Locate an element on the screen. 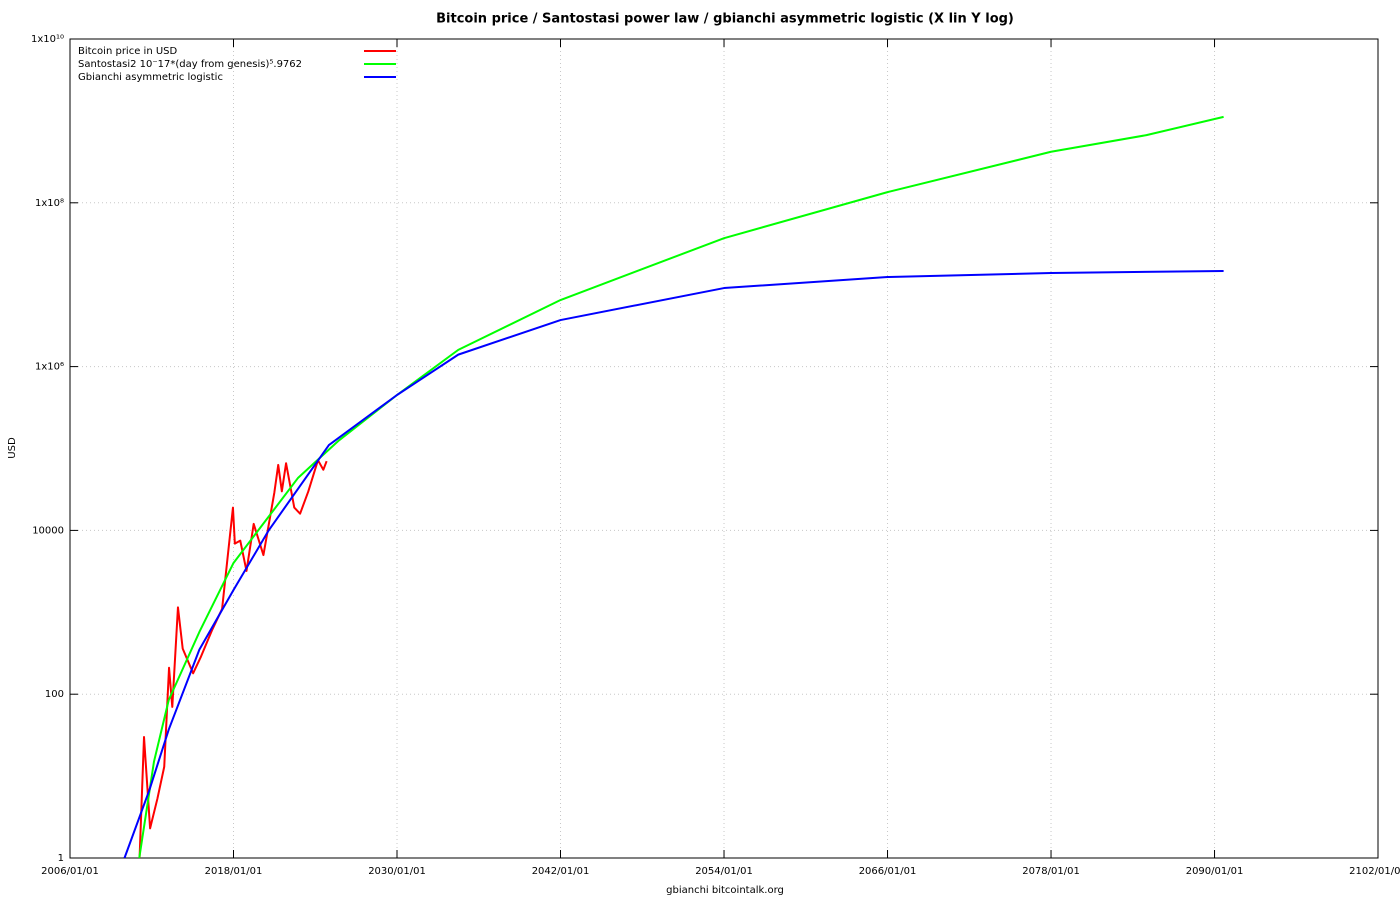  x-tick-label: 2018/01/01 is located at coordinates (234, 871).